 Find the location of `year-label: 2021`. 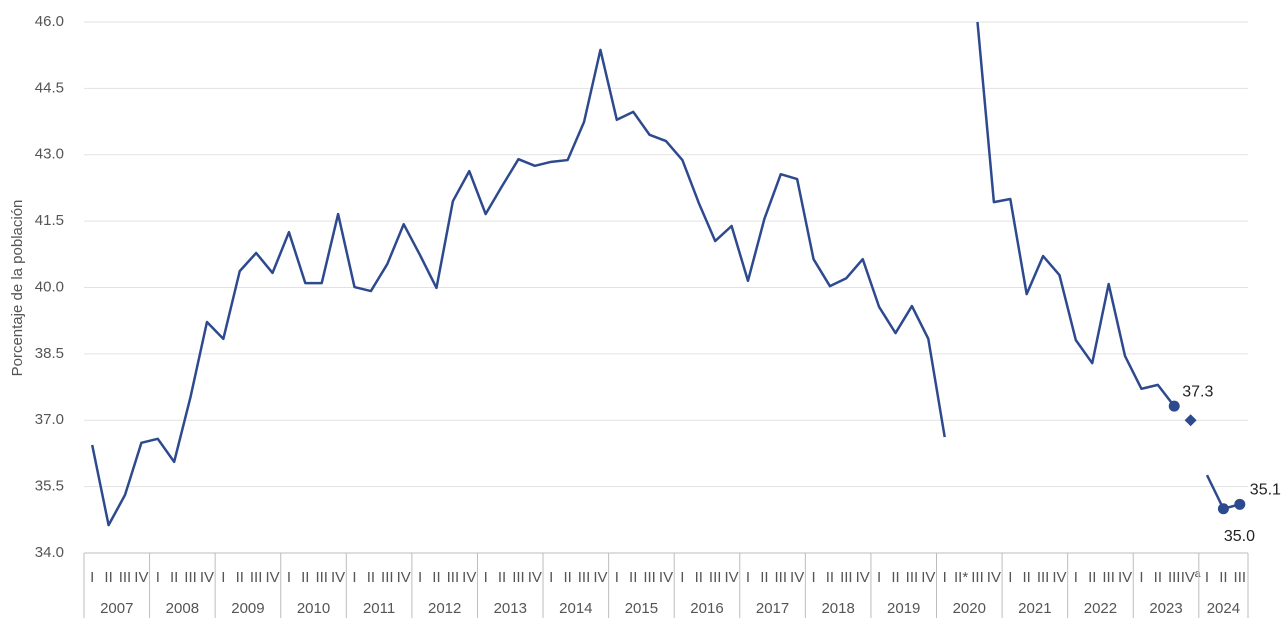

year-label: 2021 is located at coordinates (1034, 608).